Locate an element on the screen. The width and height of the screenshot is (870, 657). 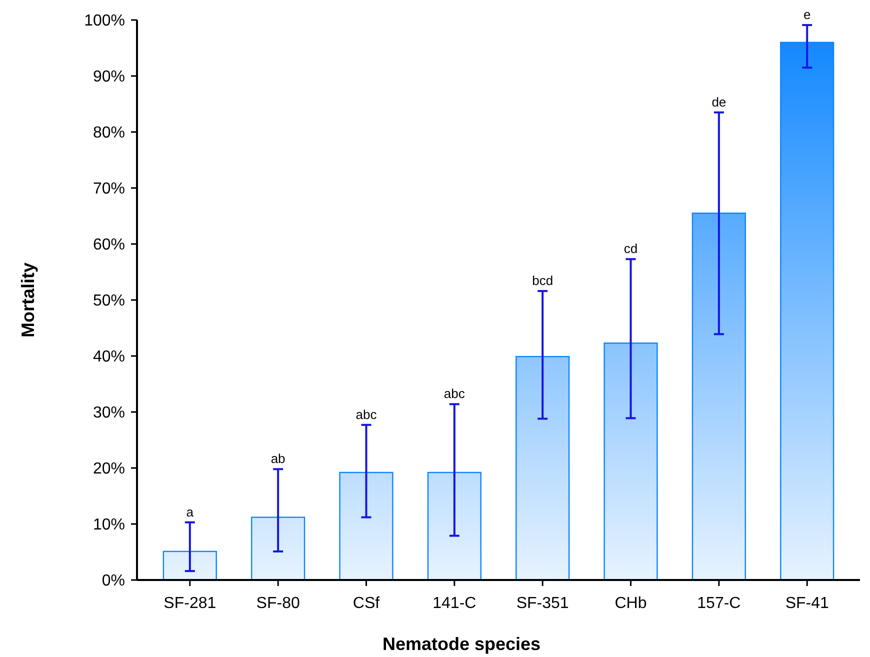
y-tick-label: 50% is located at coordinates (108, 301).